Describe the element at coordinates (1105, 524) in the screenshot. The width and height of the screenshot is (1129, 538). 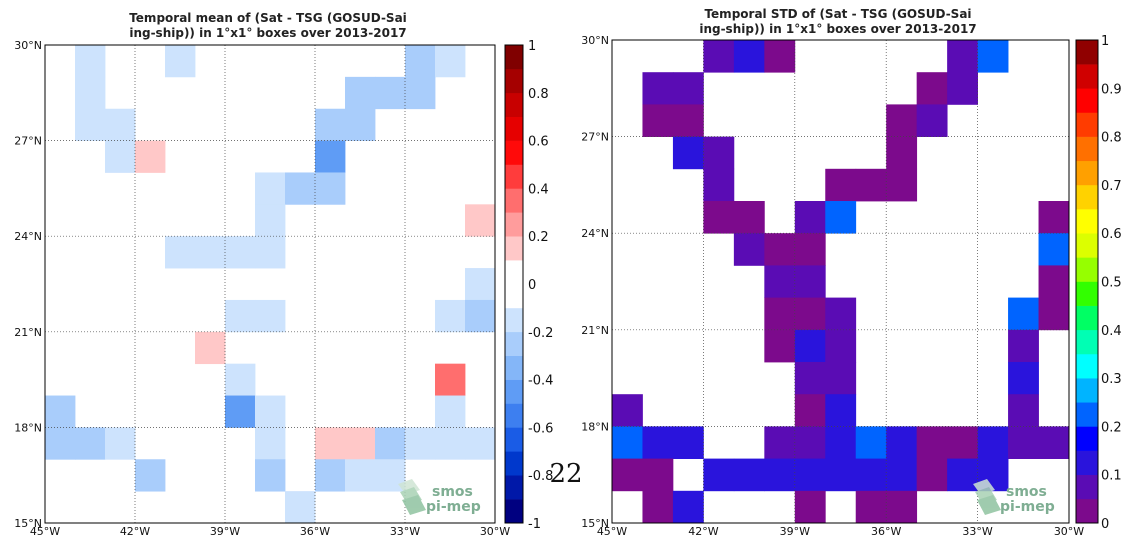
I see `std-cbar-tick-label: 0` at that location.